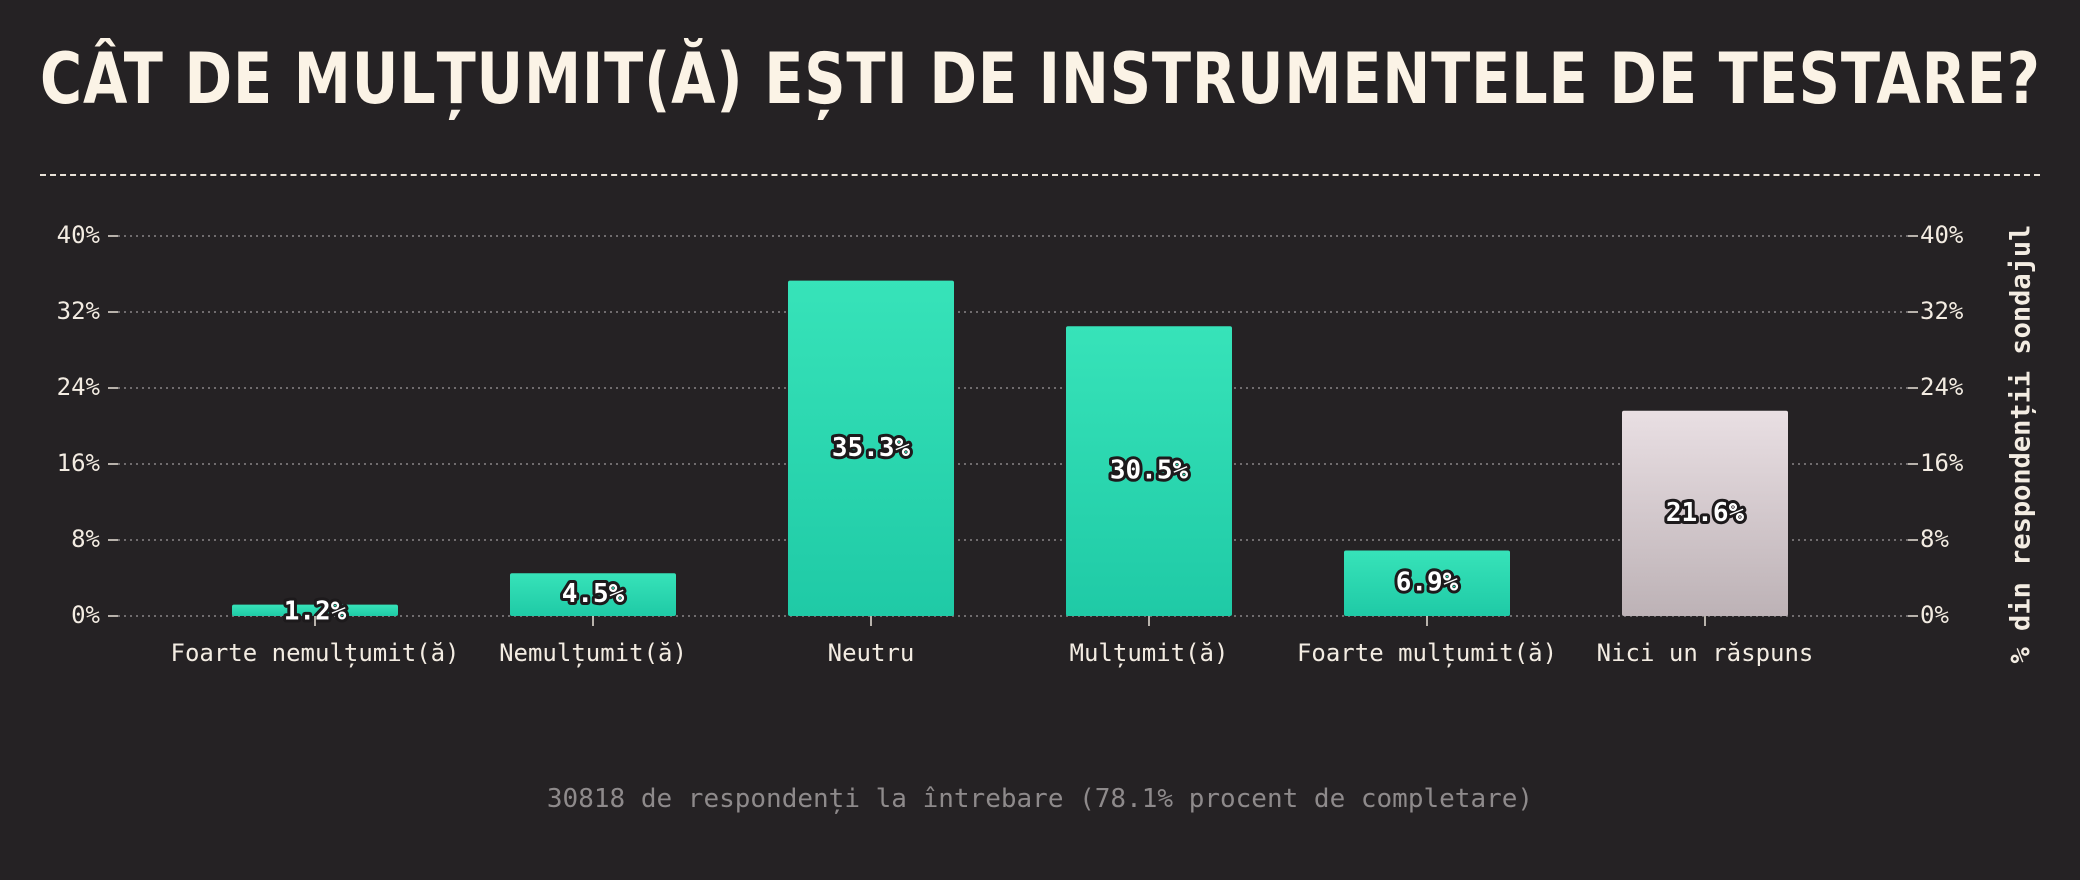 The height and width of the screenshot is (880, 2080). Describe the element at coordinates (1705, 653) in the screenshot. I see `x-tick-label: Nici un răspuns` at that location.